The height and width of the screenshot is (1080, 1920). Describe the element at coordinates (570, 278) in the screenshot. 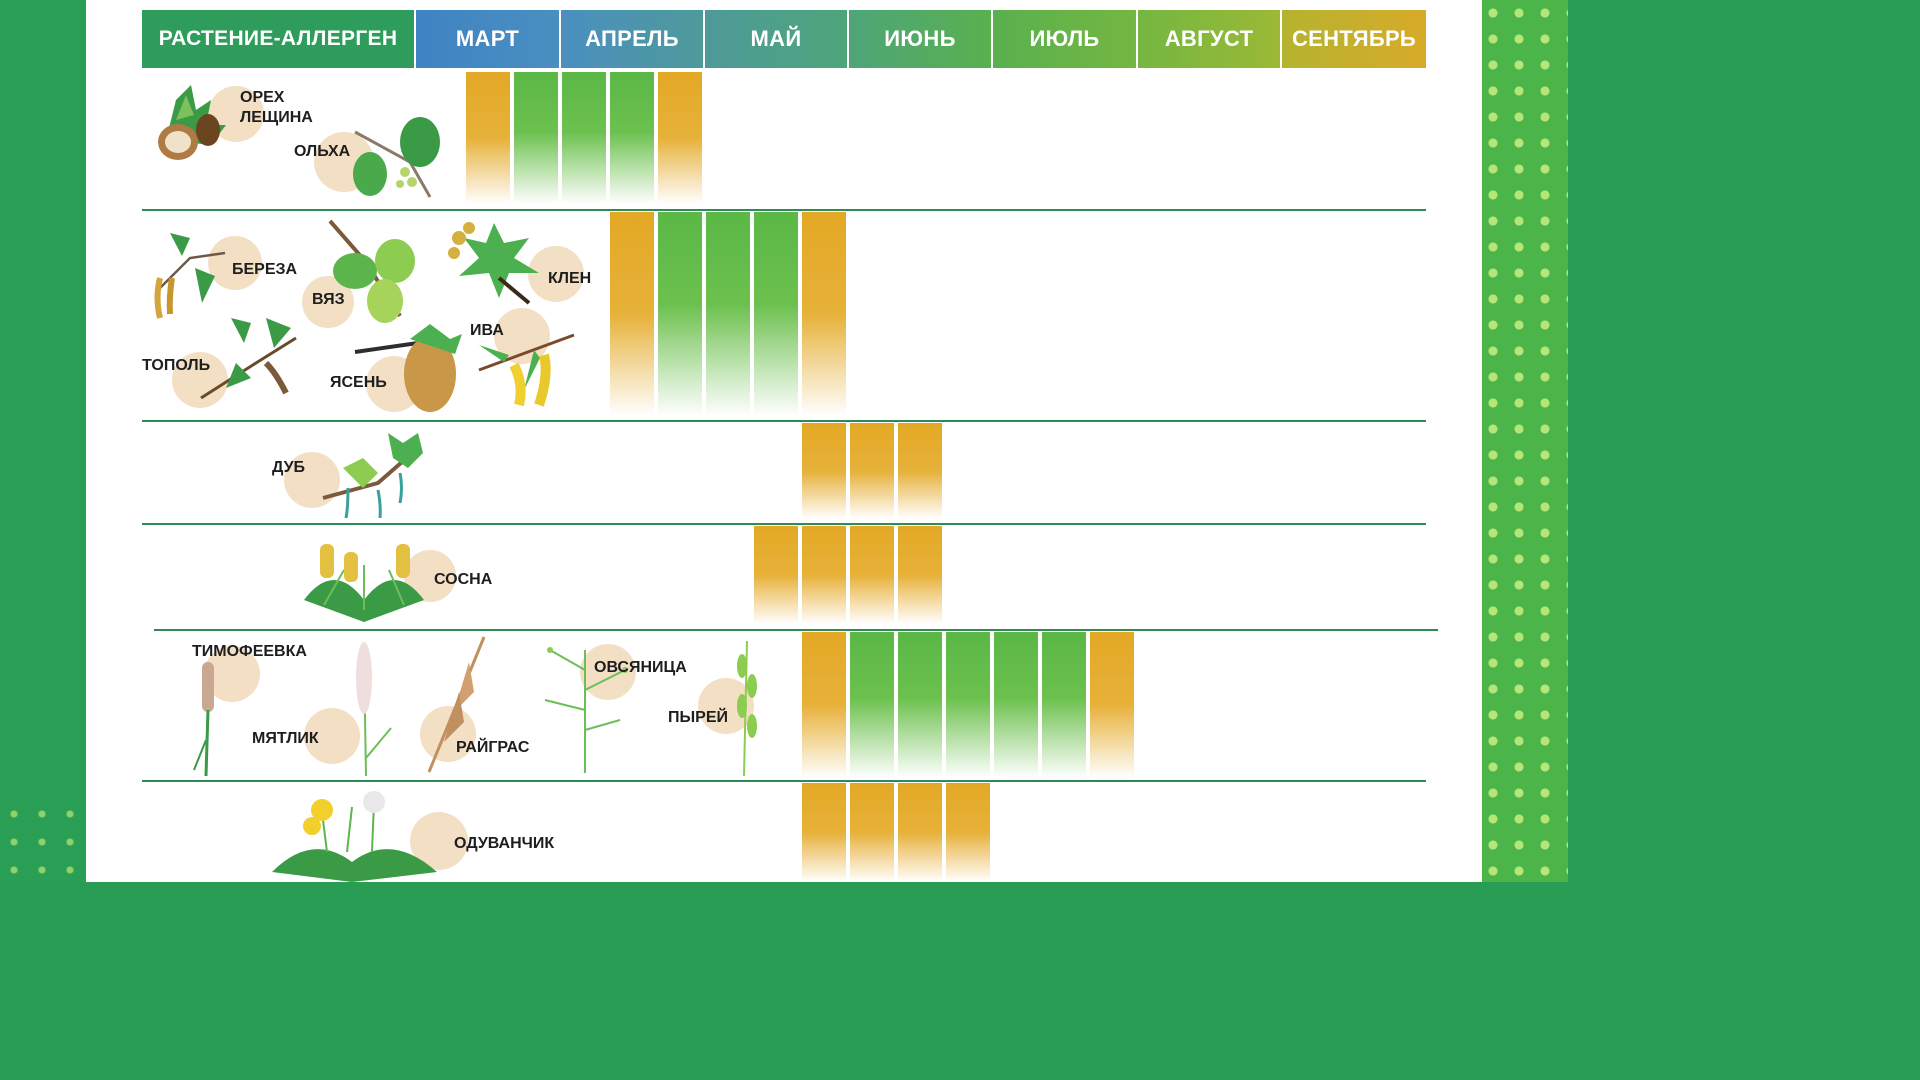

I see `plant-label-maple: КЛЕН` at that location.